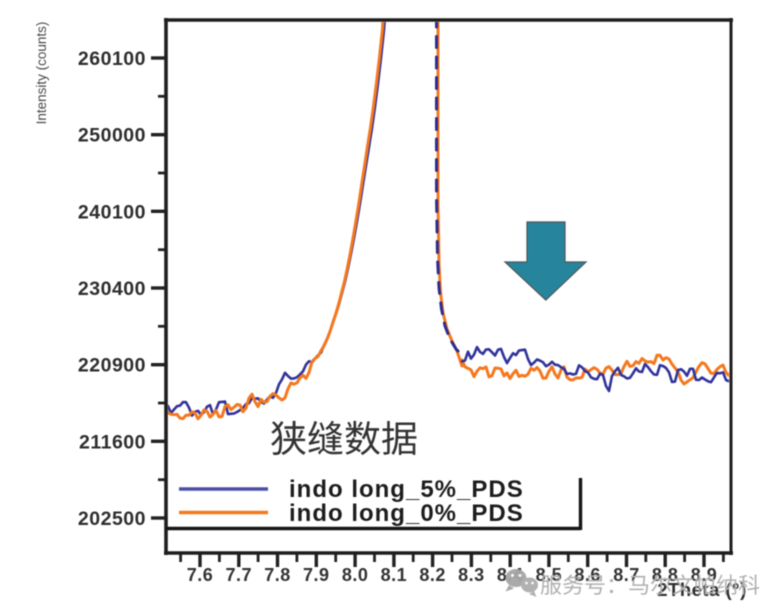 This screenshot has height=611, width=780. Describe the element at coordinates (406, 513) in the screenshot. I see `svg-text: indo long_0%_PDS` at that location.